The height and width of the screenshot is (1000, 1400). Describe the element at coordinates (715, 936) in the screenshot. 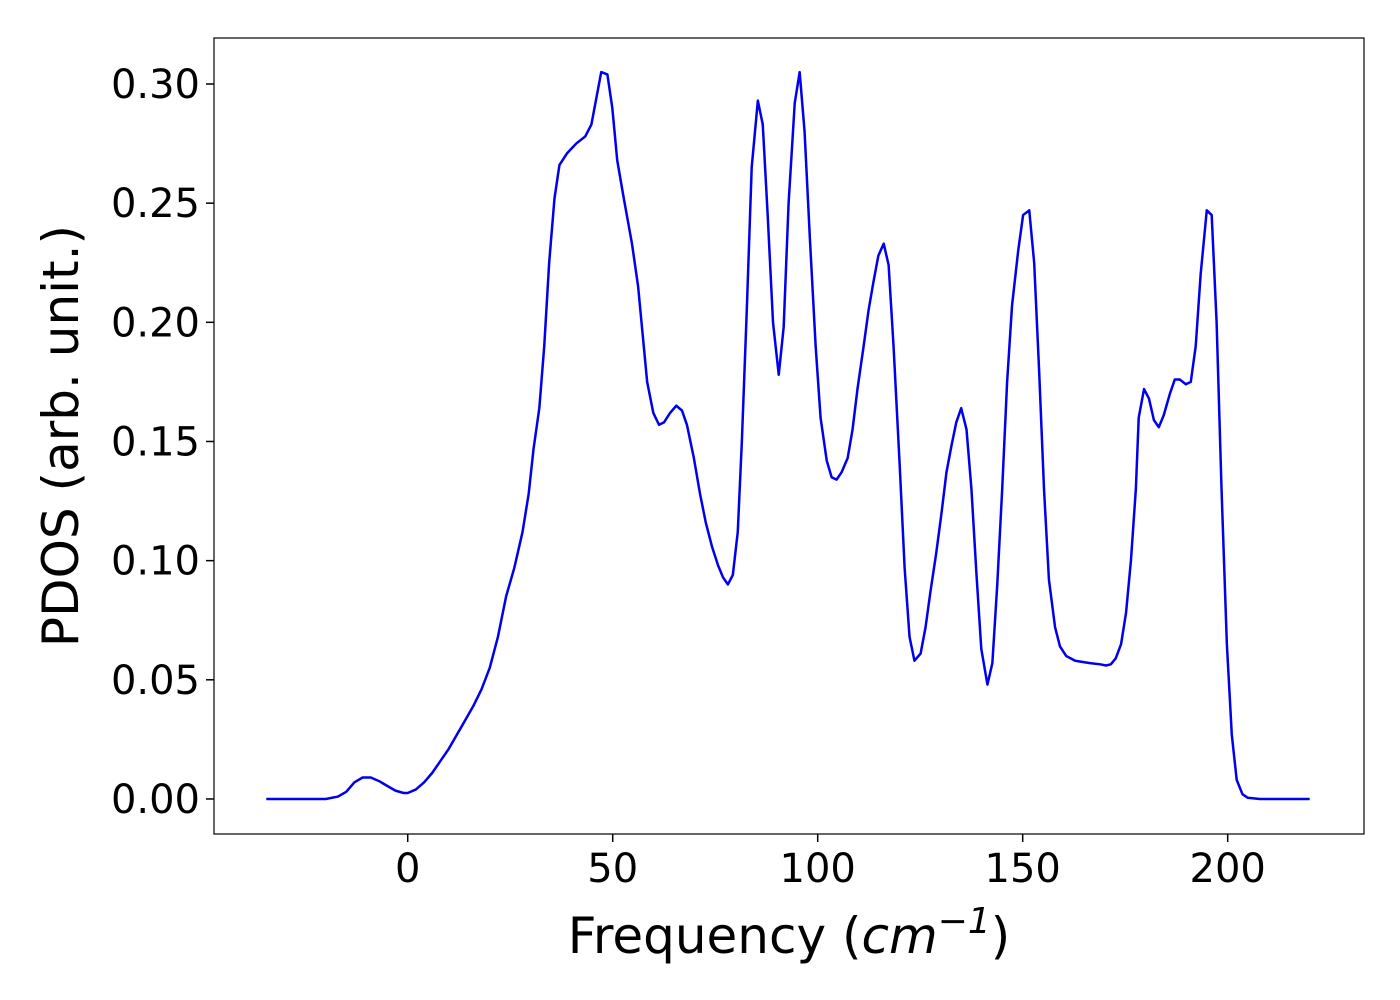

I see `x-label-text: Frequency (` at that location.